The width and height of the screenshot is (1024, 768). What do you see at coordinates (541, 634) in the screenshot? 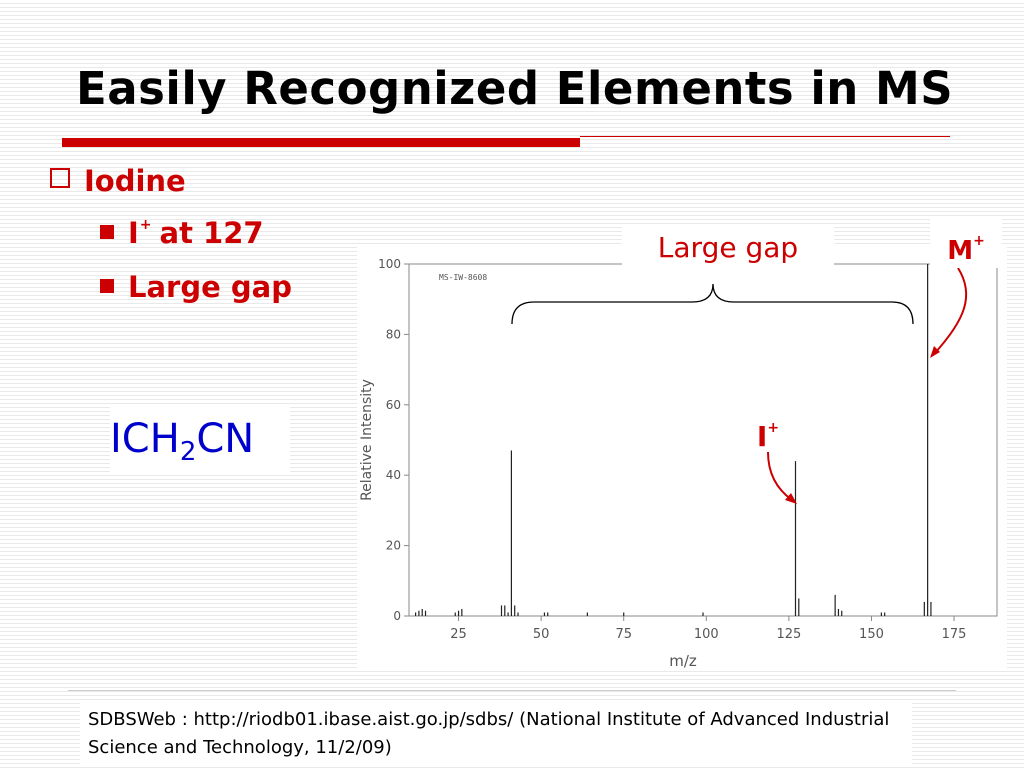
I see `x-tick-label: 50` at bounding box center [541, 634].